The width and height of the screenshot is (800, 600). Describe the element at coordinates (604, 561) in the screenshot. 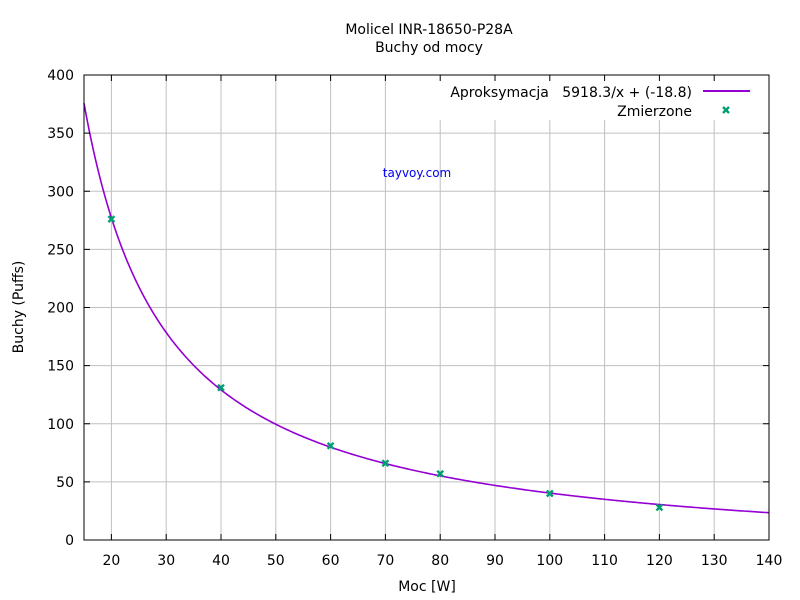

I see `x-tick-label: 110` at that location.